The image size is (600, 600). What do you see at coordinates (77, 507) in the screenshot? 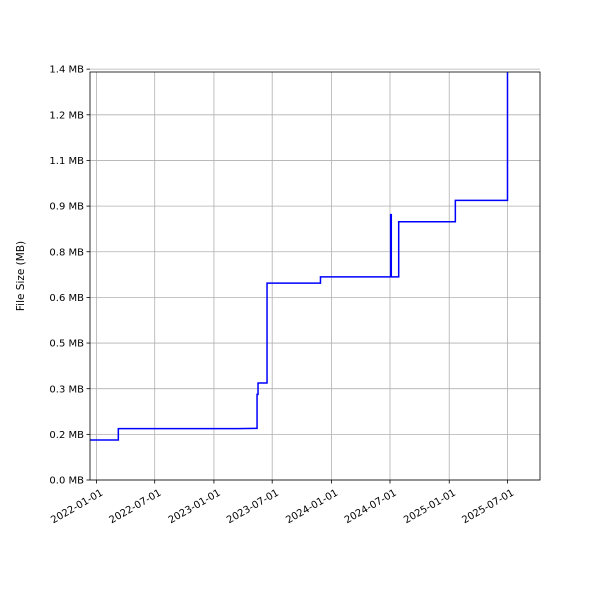
I see `x-tick-label: 2022-01-01` at bounding box center [77, 507].